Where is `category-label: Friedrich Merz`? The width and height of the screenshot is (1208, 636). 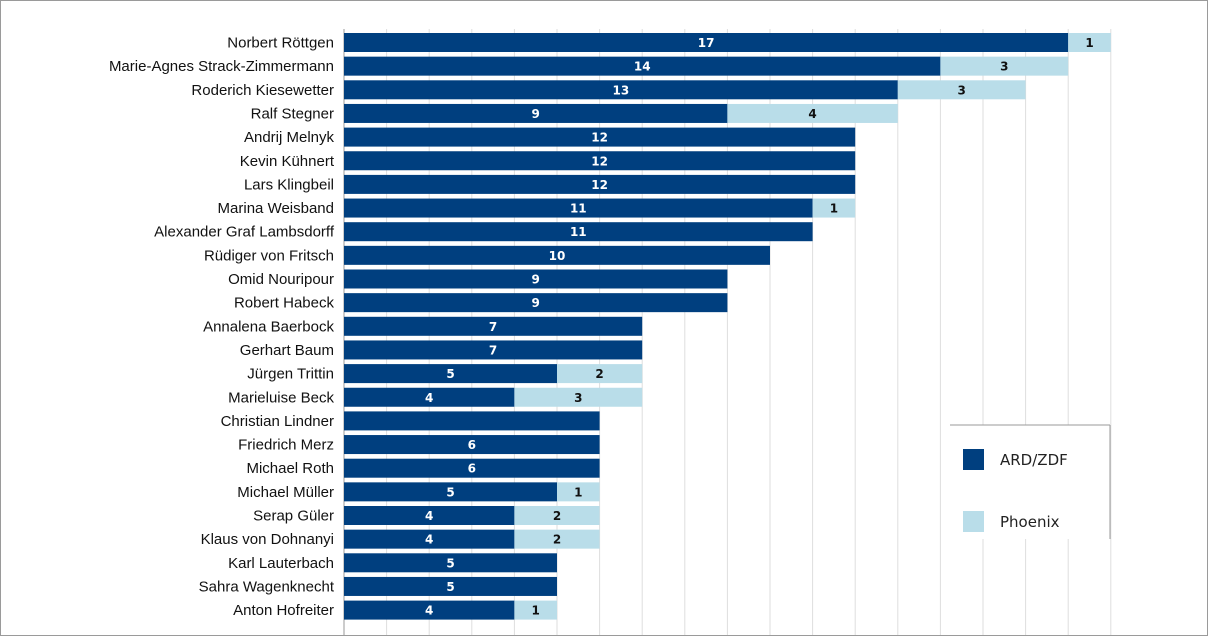
category-label: Friedrich Merz is located at coordinates (286, 445).